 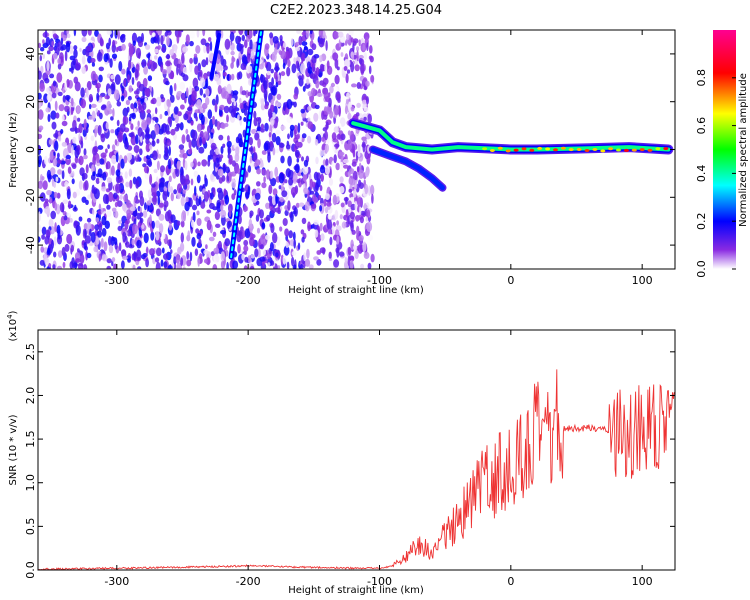 What do you see at coordinates (642, 581) in the screenshot?
I see `x-tick-label: 100` at bounding box center [642, 581].